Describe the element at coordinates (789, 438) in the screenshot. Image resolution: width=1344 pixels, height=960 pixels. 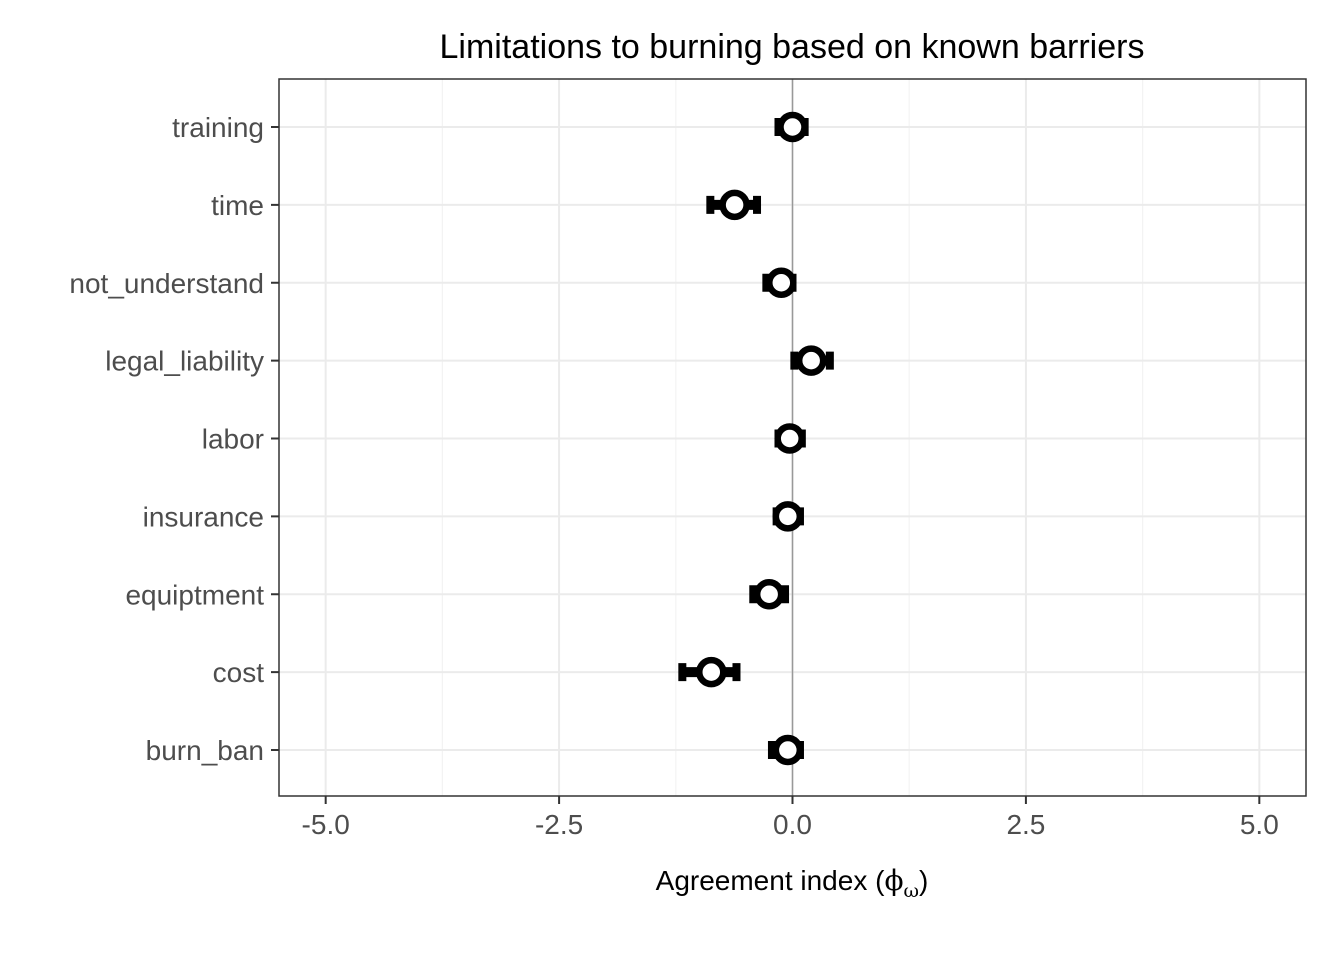
I see `point-labor` at that location.